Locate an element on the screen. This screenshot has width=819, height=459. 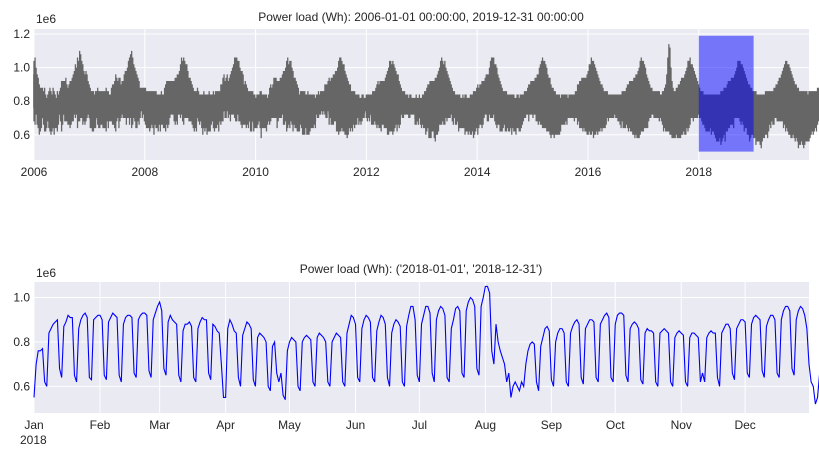
y-tick-label: 1.2 is located at coordinates (21, 34).